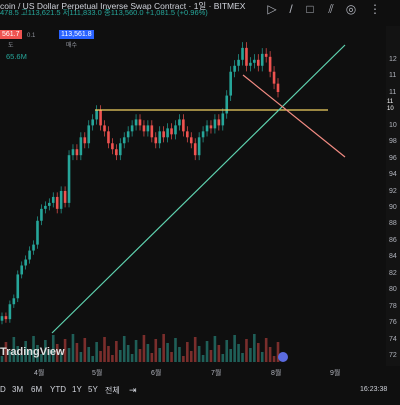 Image resolution: width=400 pixels, height=405 pixels. I want to click on timeframe-6m: 6M, so click(37, 389).